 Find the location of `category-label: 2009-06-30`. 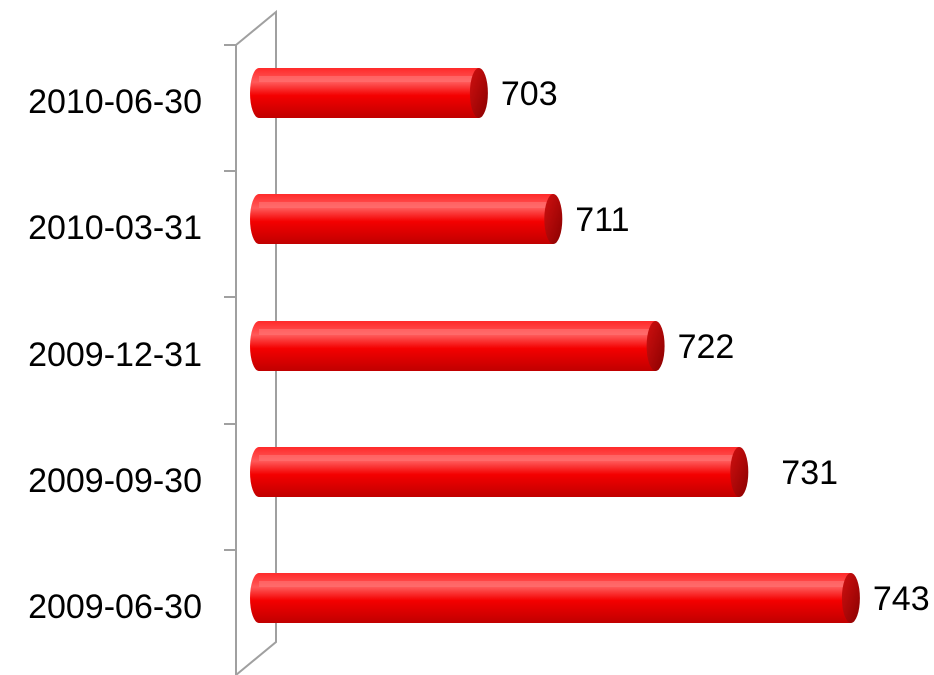

category-label: 2009-06-30 is located at coordinates (115, 607).